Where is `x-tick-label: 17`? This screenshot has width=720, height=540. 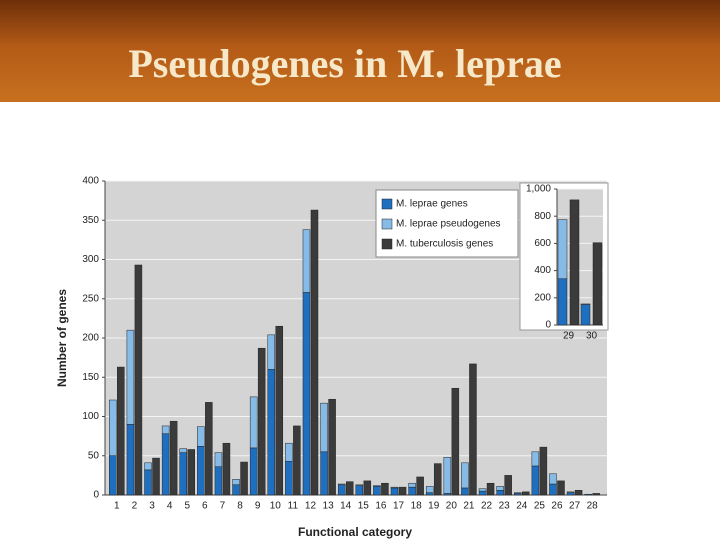
x-tick-label: 17 is located at coordinates (399, 506).